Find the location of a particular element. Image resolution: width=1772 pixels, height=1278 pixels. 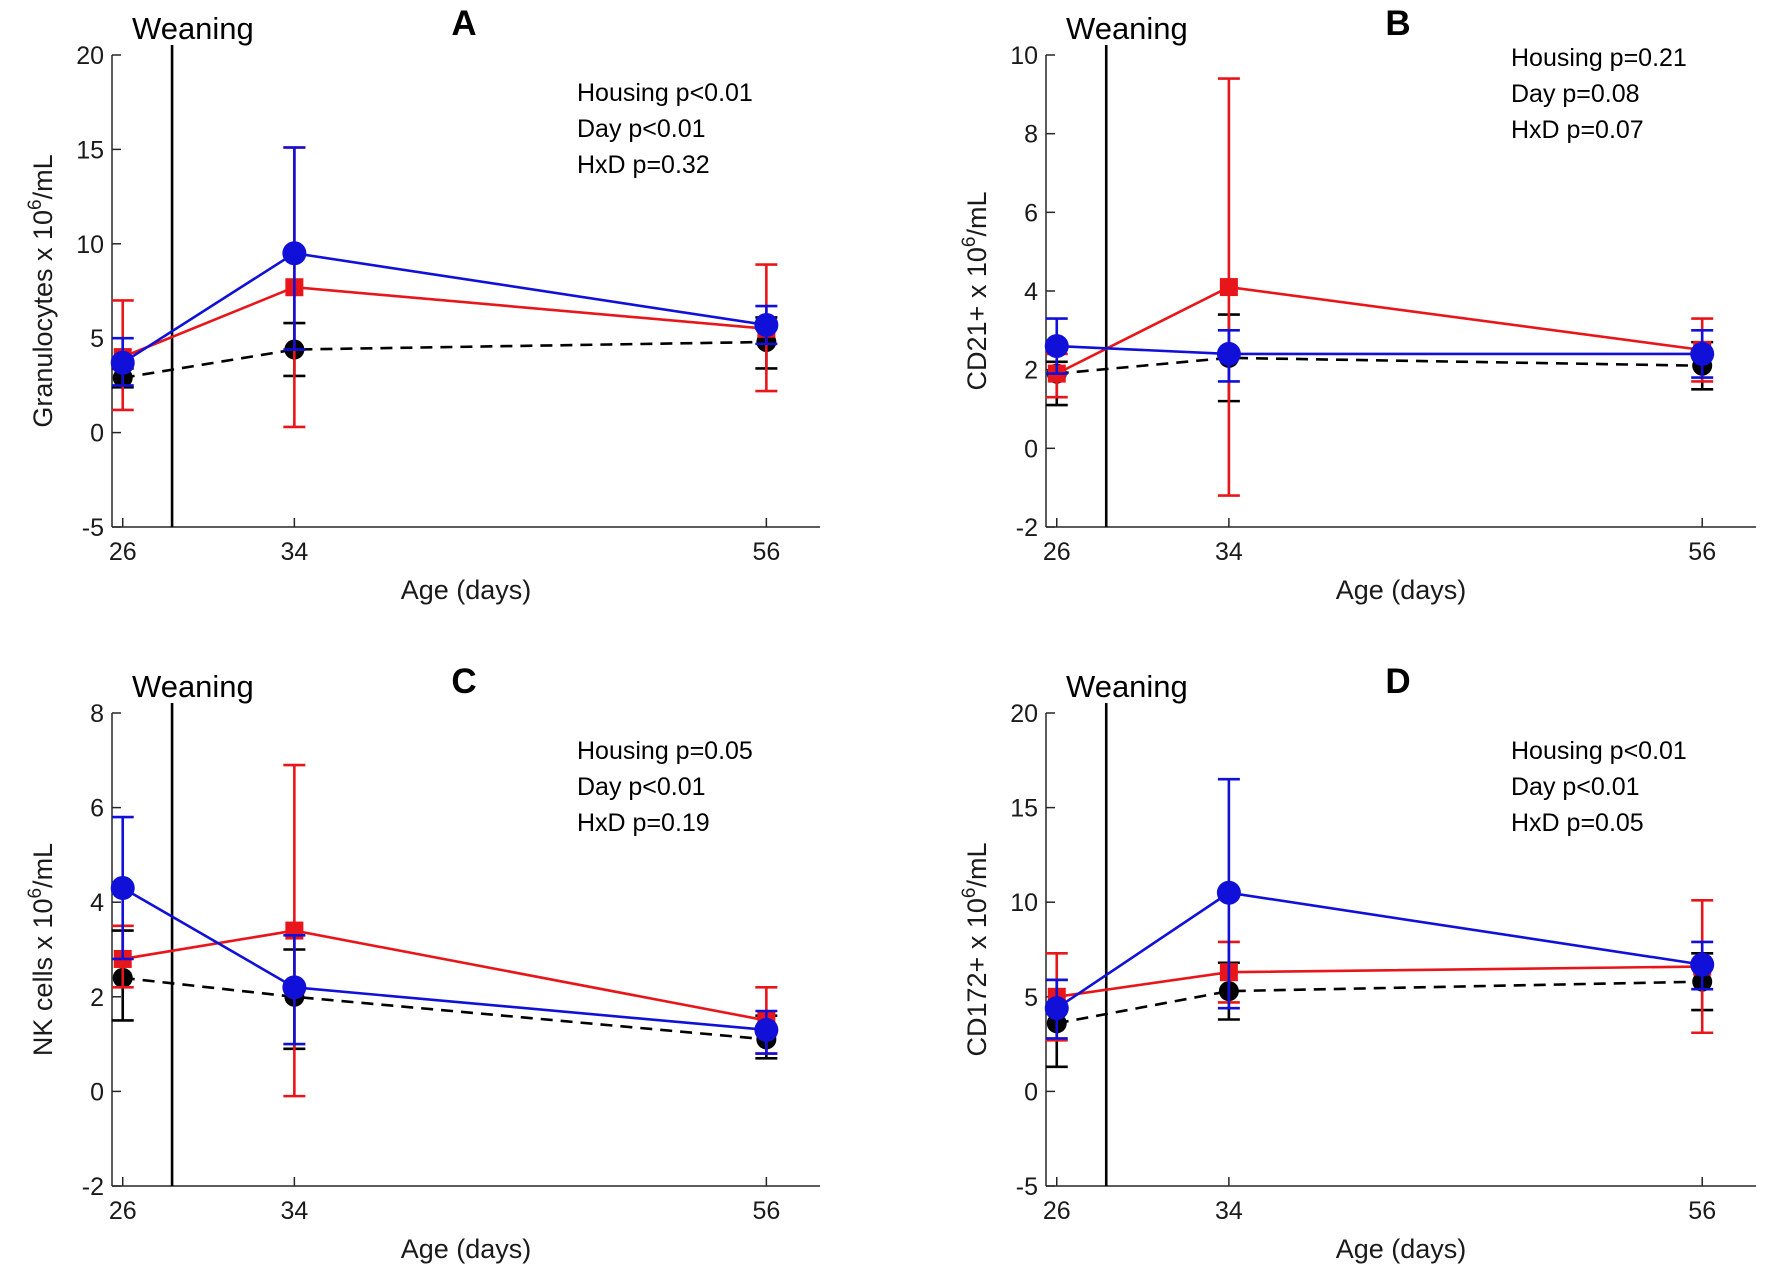

series-line-red is located at coordinates (1379, 982).